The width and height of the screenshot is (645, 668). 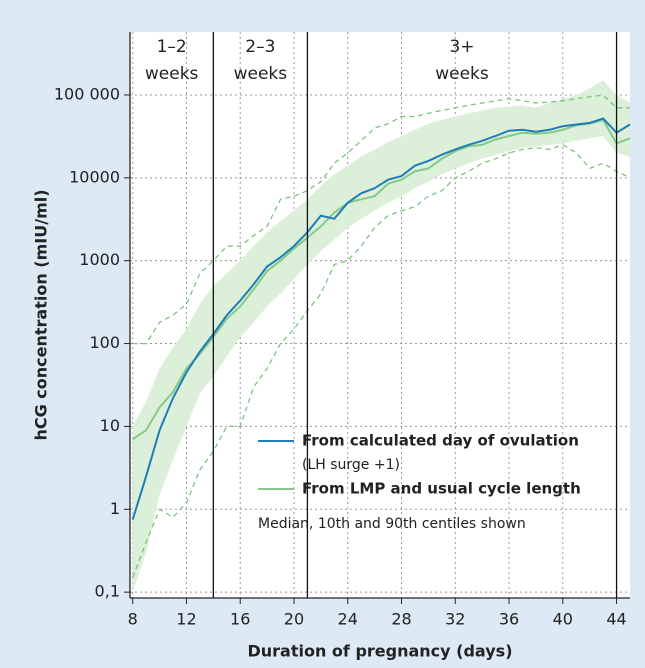 What do you see at coordinates (401, 619) in the screenshot?
I see `x-tick-label: 28` at bounding box center [401, 619].